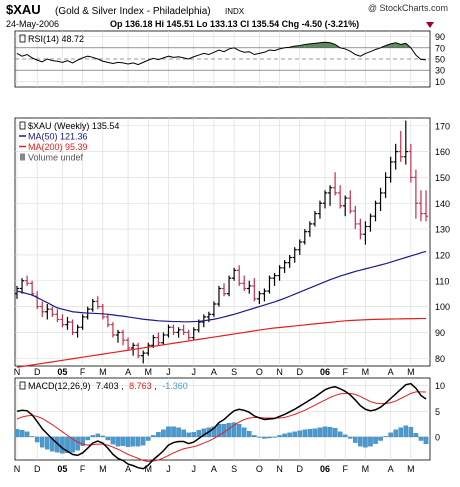  I want to click on exchange-label: INDX, so click(235, 11).